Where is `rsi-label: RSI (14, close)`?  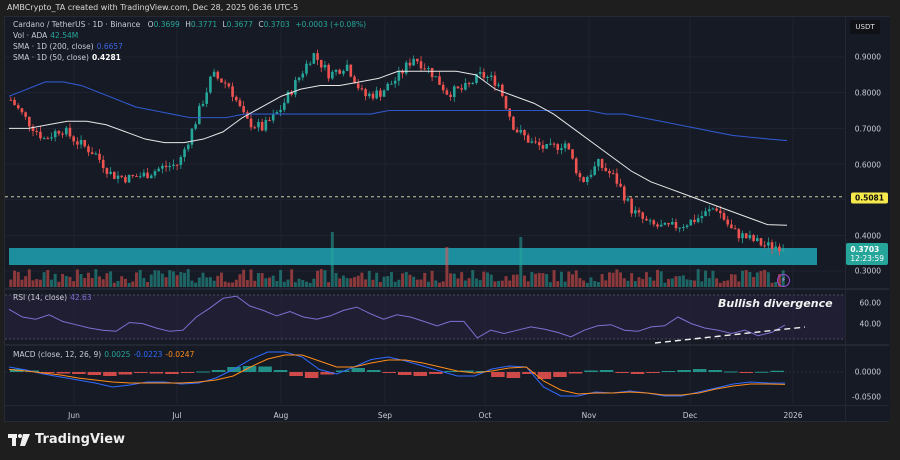
rsi-label: RSI (14, close) is located at coordinates (40, 297).